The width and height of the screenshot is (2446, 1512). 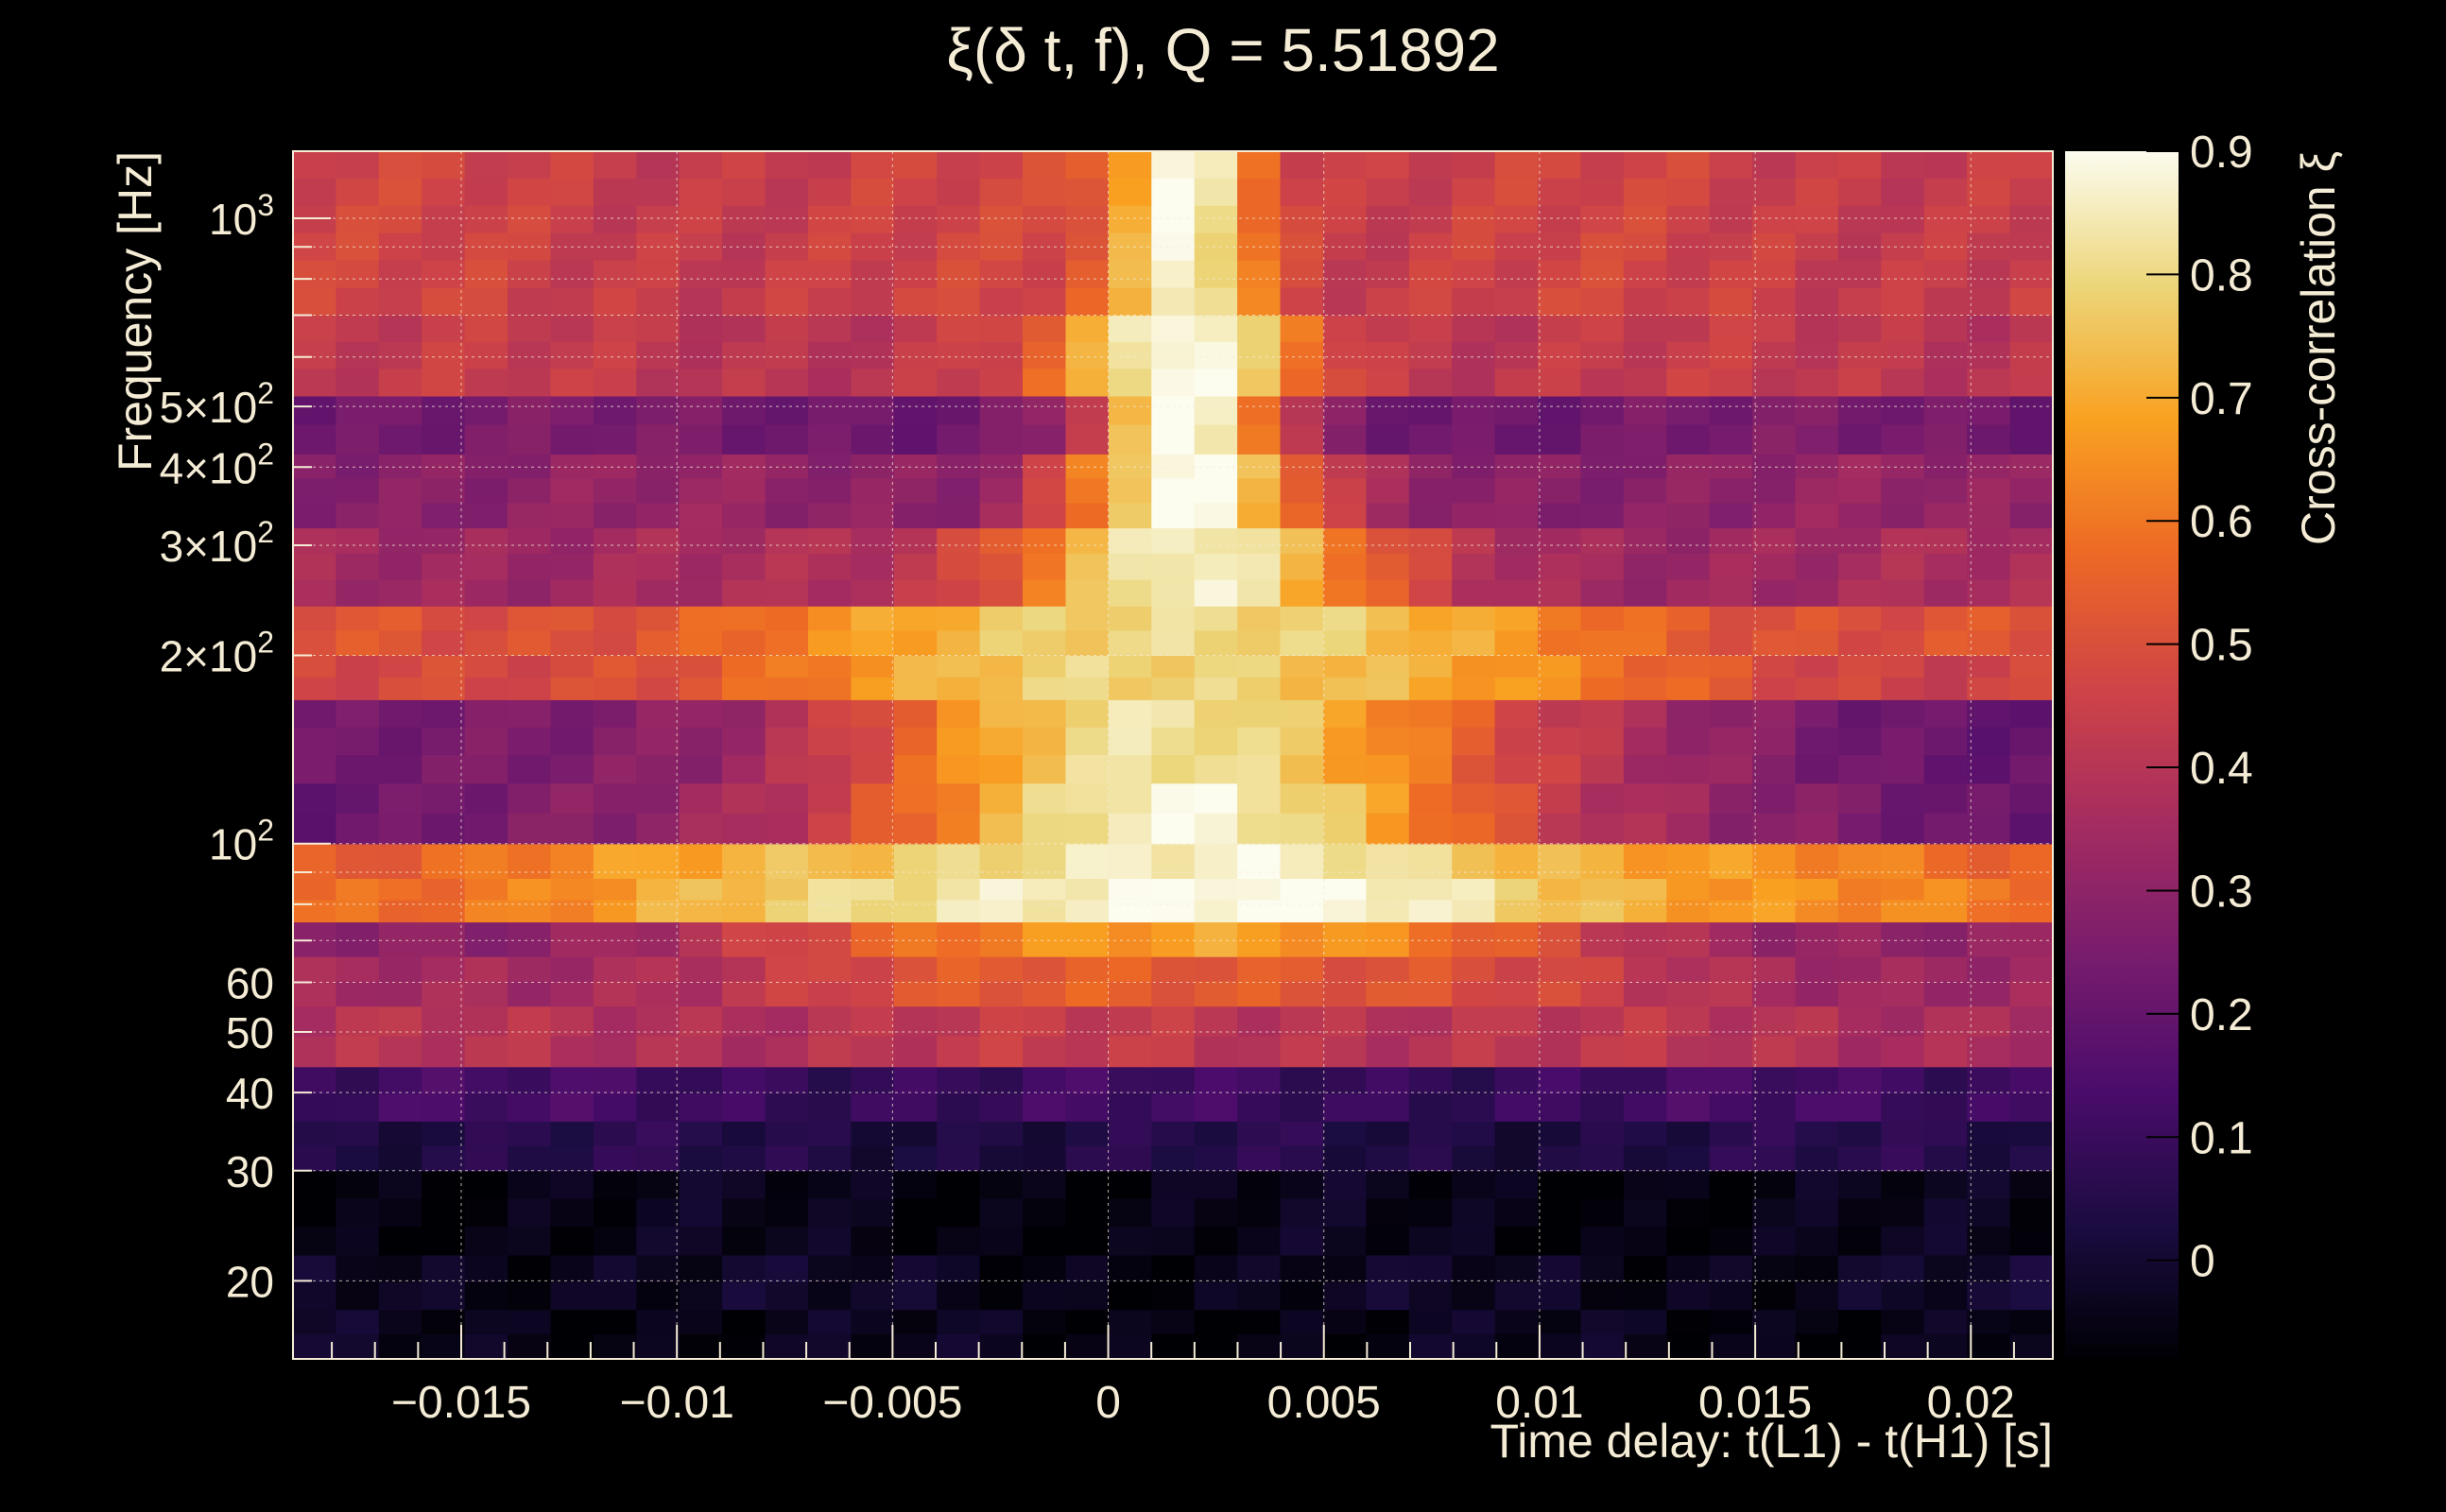 I want to click on x-tick-label: 0, so click(x=1108, y=1403).